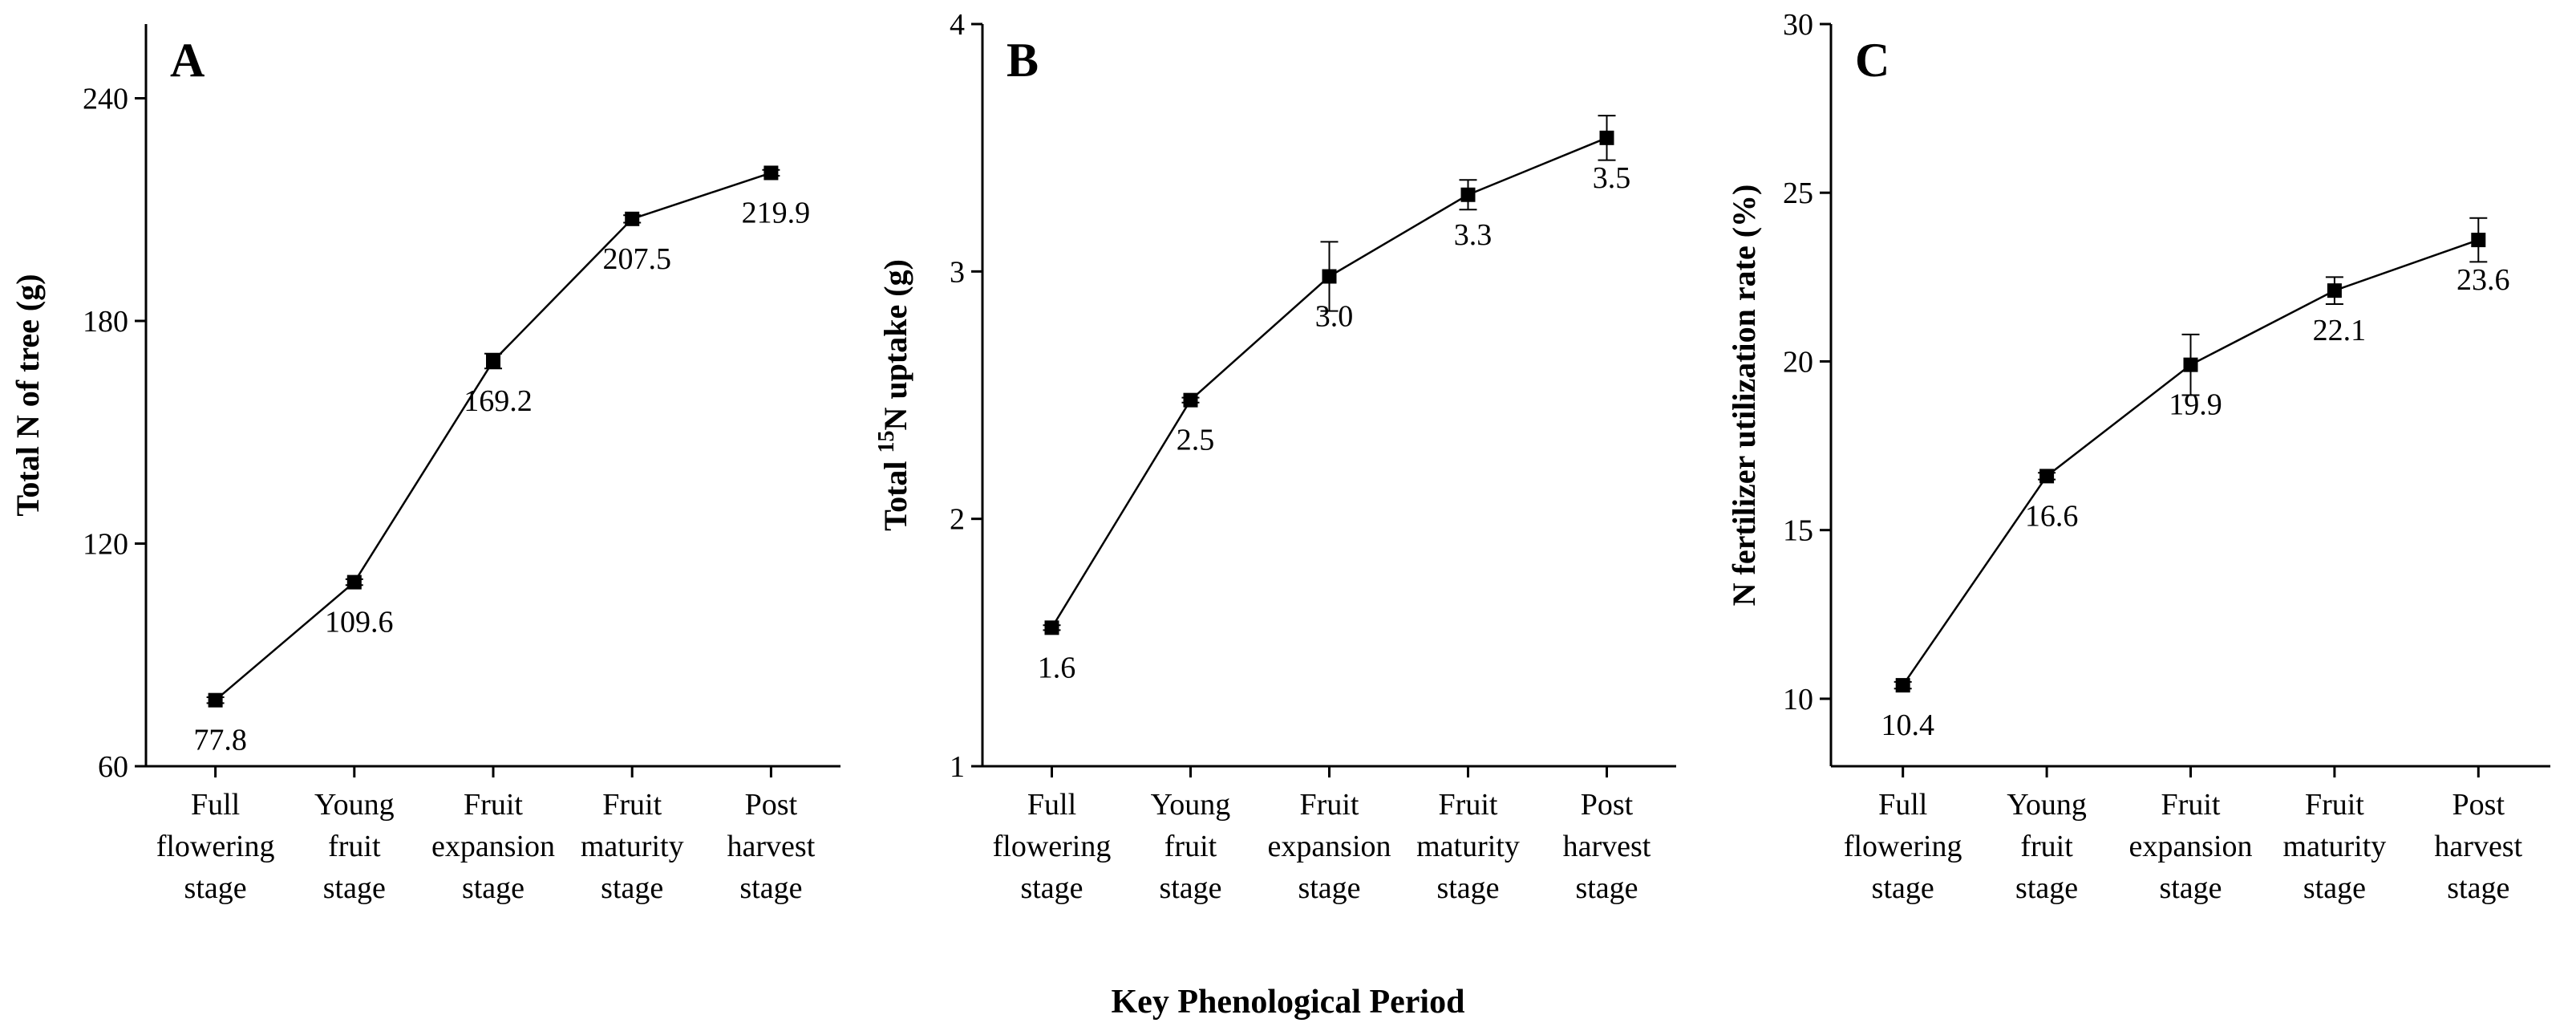 This screenshot has height=1031, width=2576. What do you see at coordinates (1798, 25) in the screenshot?
I see `panel-c-y-tick-label: 30` at bounding box center [1798, 25].